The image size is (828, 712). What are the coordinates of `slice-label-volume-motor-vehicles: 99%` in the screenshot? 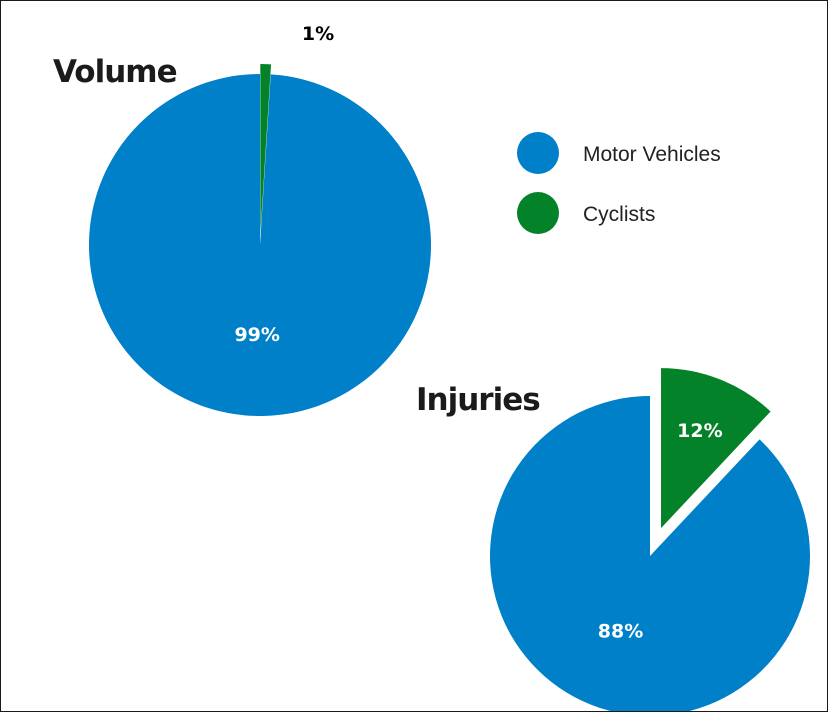 It's located at (256, 335).